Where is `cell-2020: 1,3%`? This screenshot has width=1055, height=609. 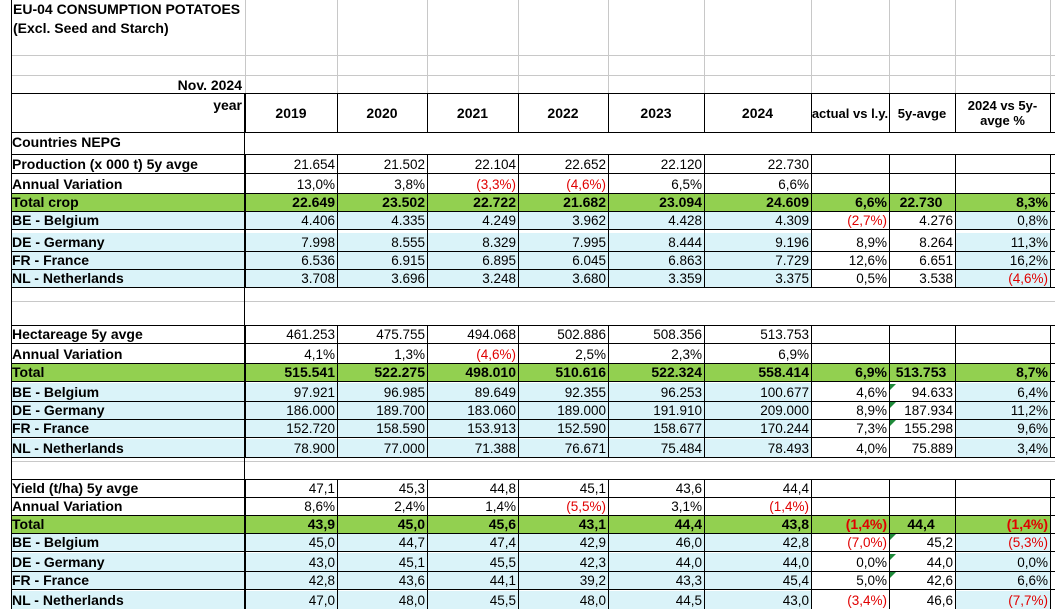
cell-2020: 1,3% is located at coordinates (409, 354).